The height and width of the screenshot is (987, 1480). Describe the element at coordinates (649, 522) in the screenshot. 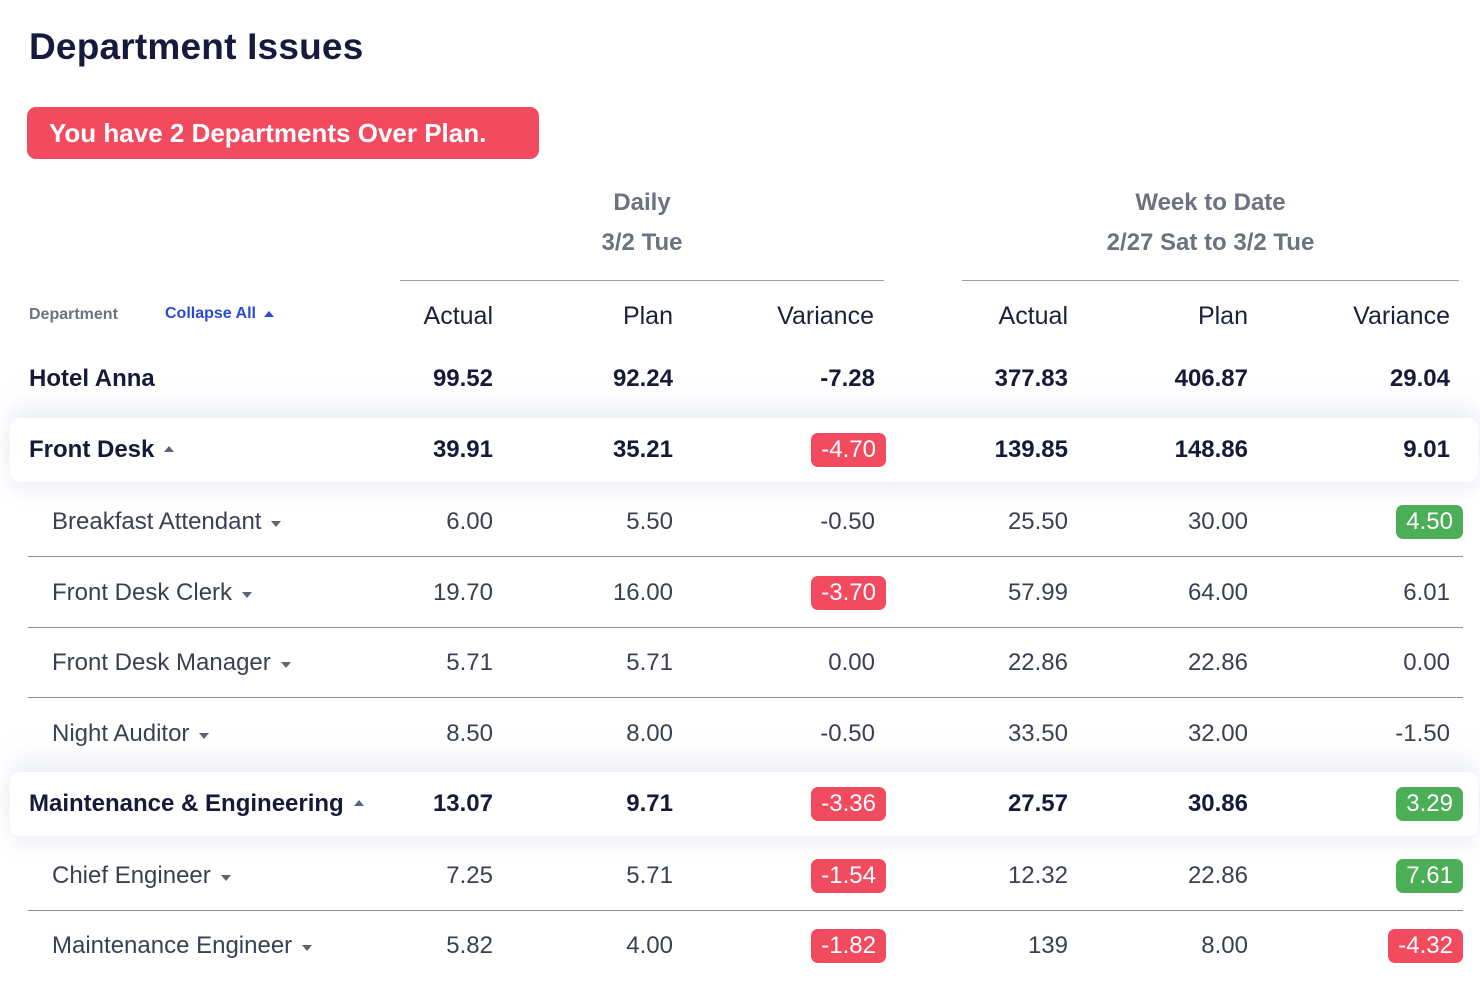

I see `daily-plan-cell: 5.50` at that location.